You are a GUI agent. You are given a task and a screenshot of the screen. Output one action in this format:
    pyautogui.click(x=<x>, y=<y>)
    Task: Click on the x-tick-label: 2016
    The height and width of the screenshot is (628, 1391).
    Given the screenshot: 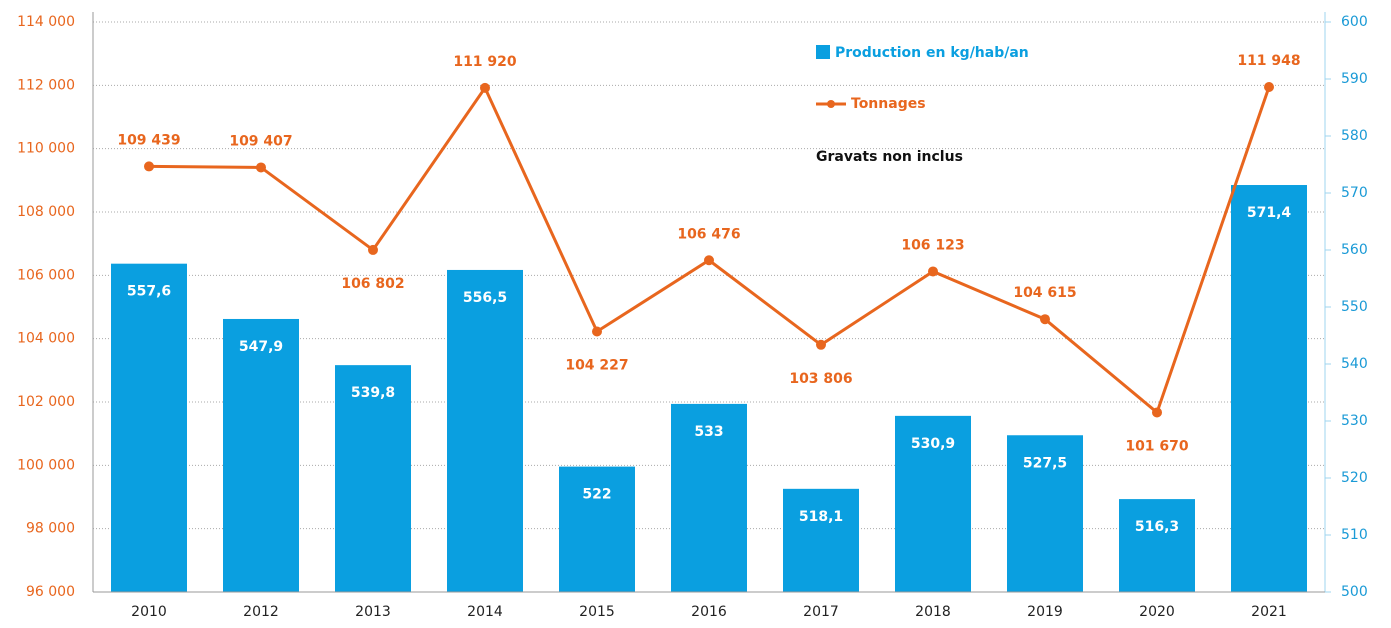 What is the action you would take?
    pyautogui.click(x=709, y=612)
    